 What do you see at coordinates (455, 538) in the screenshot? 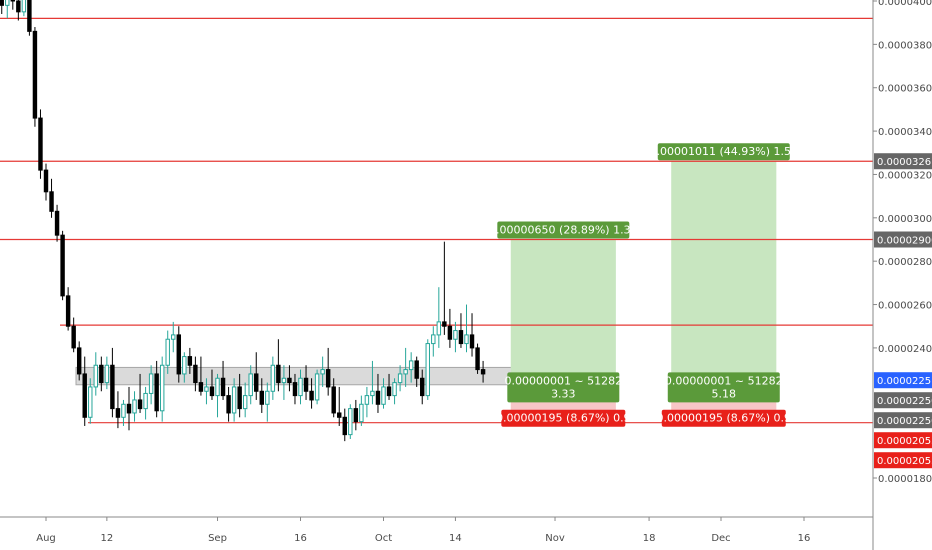
I see `x-tick-label: 14` at bounding box center [455, 538].